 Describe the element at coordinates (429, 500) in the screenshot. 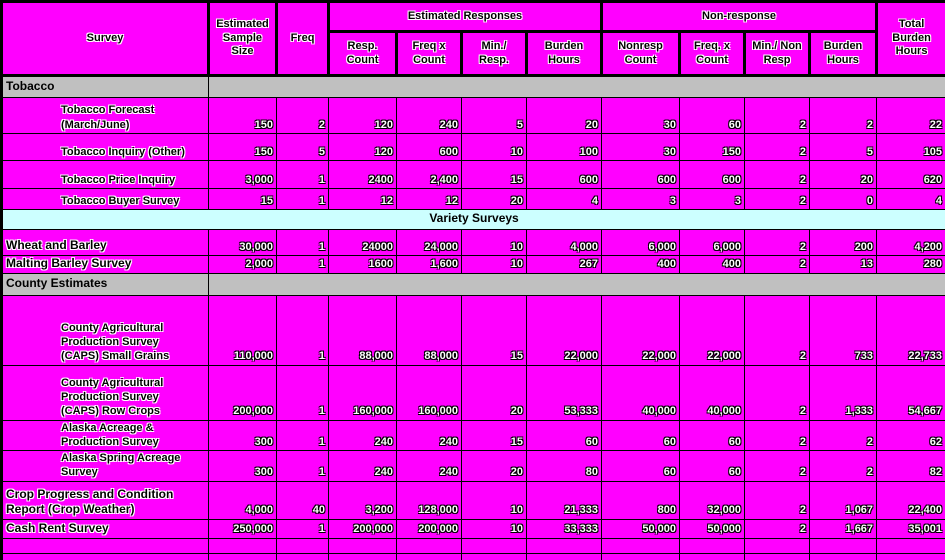

I see `value-cell: 128,000` at that location.